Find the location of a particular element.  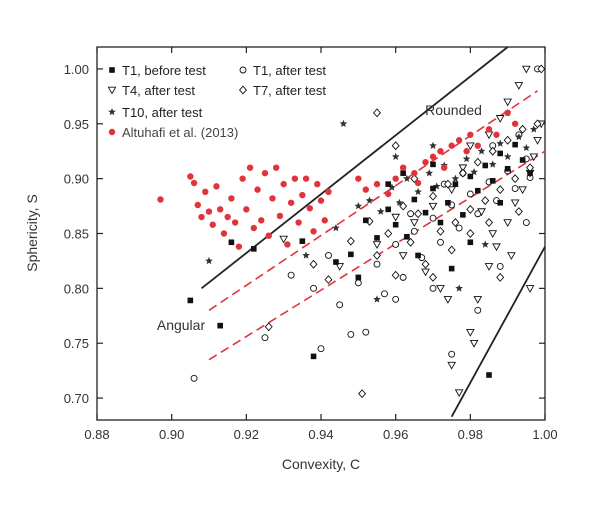

x-tick-label: 0.88 is located at coordinates (96, 434).